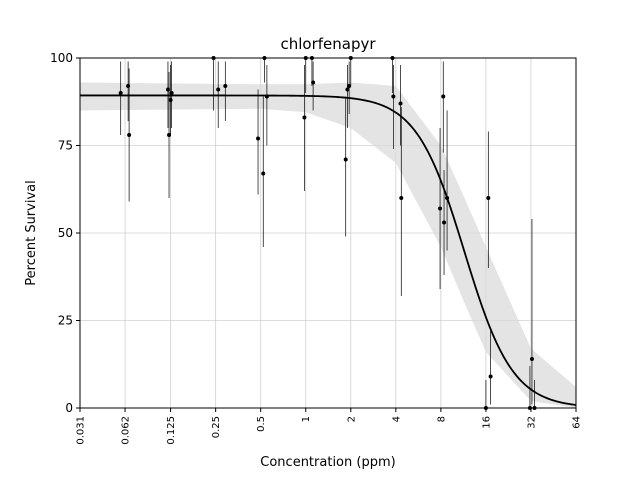 The image size is (640, 480). What do you see at coordinates (396, 419) in the screenshot?
I see `x-tick-label: 4` at bounding box center [396, 419].